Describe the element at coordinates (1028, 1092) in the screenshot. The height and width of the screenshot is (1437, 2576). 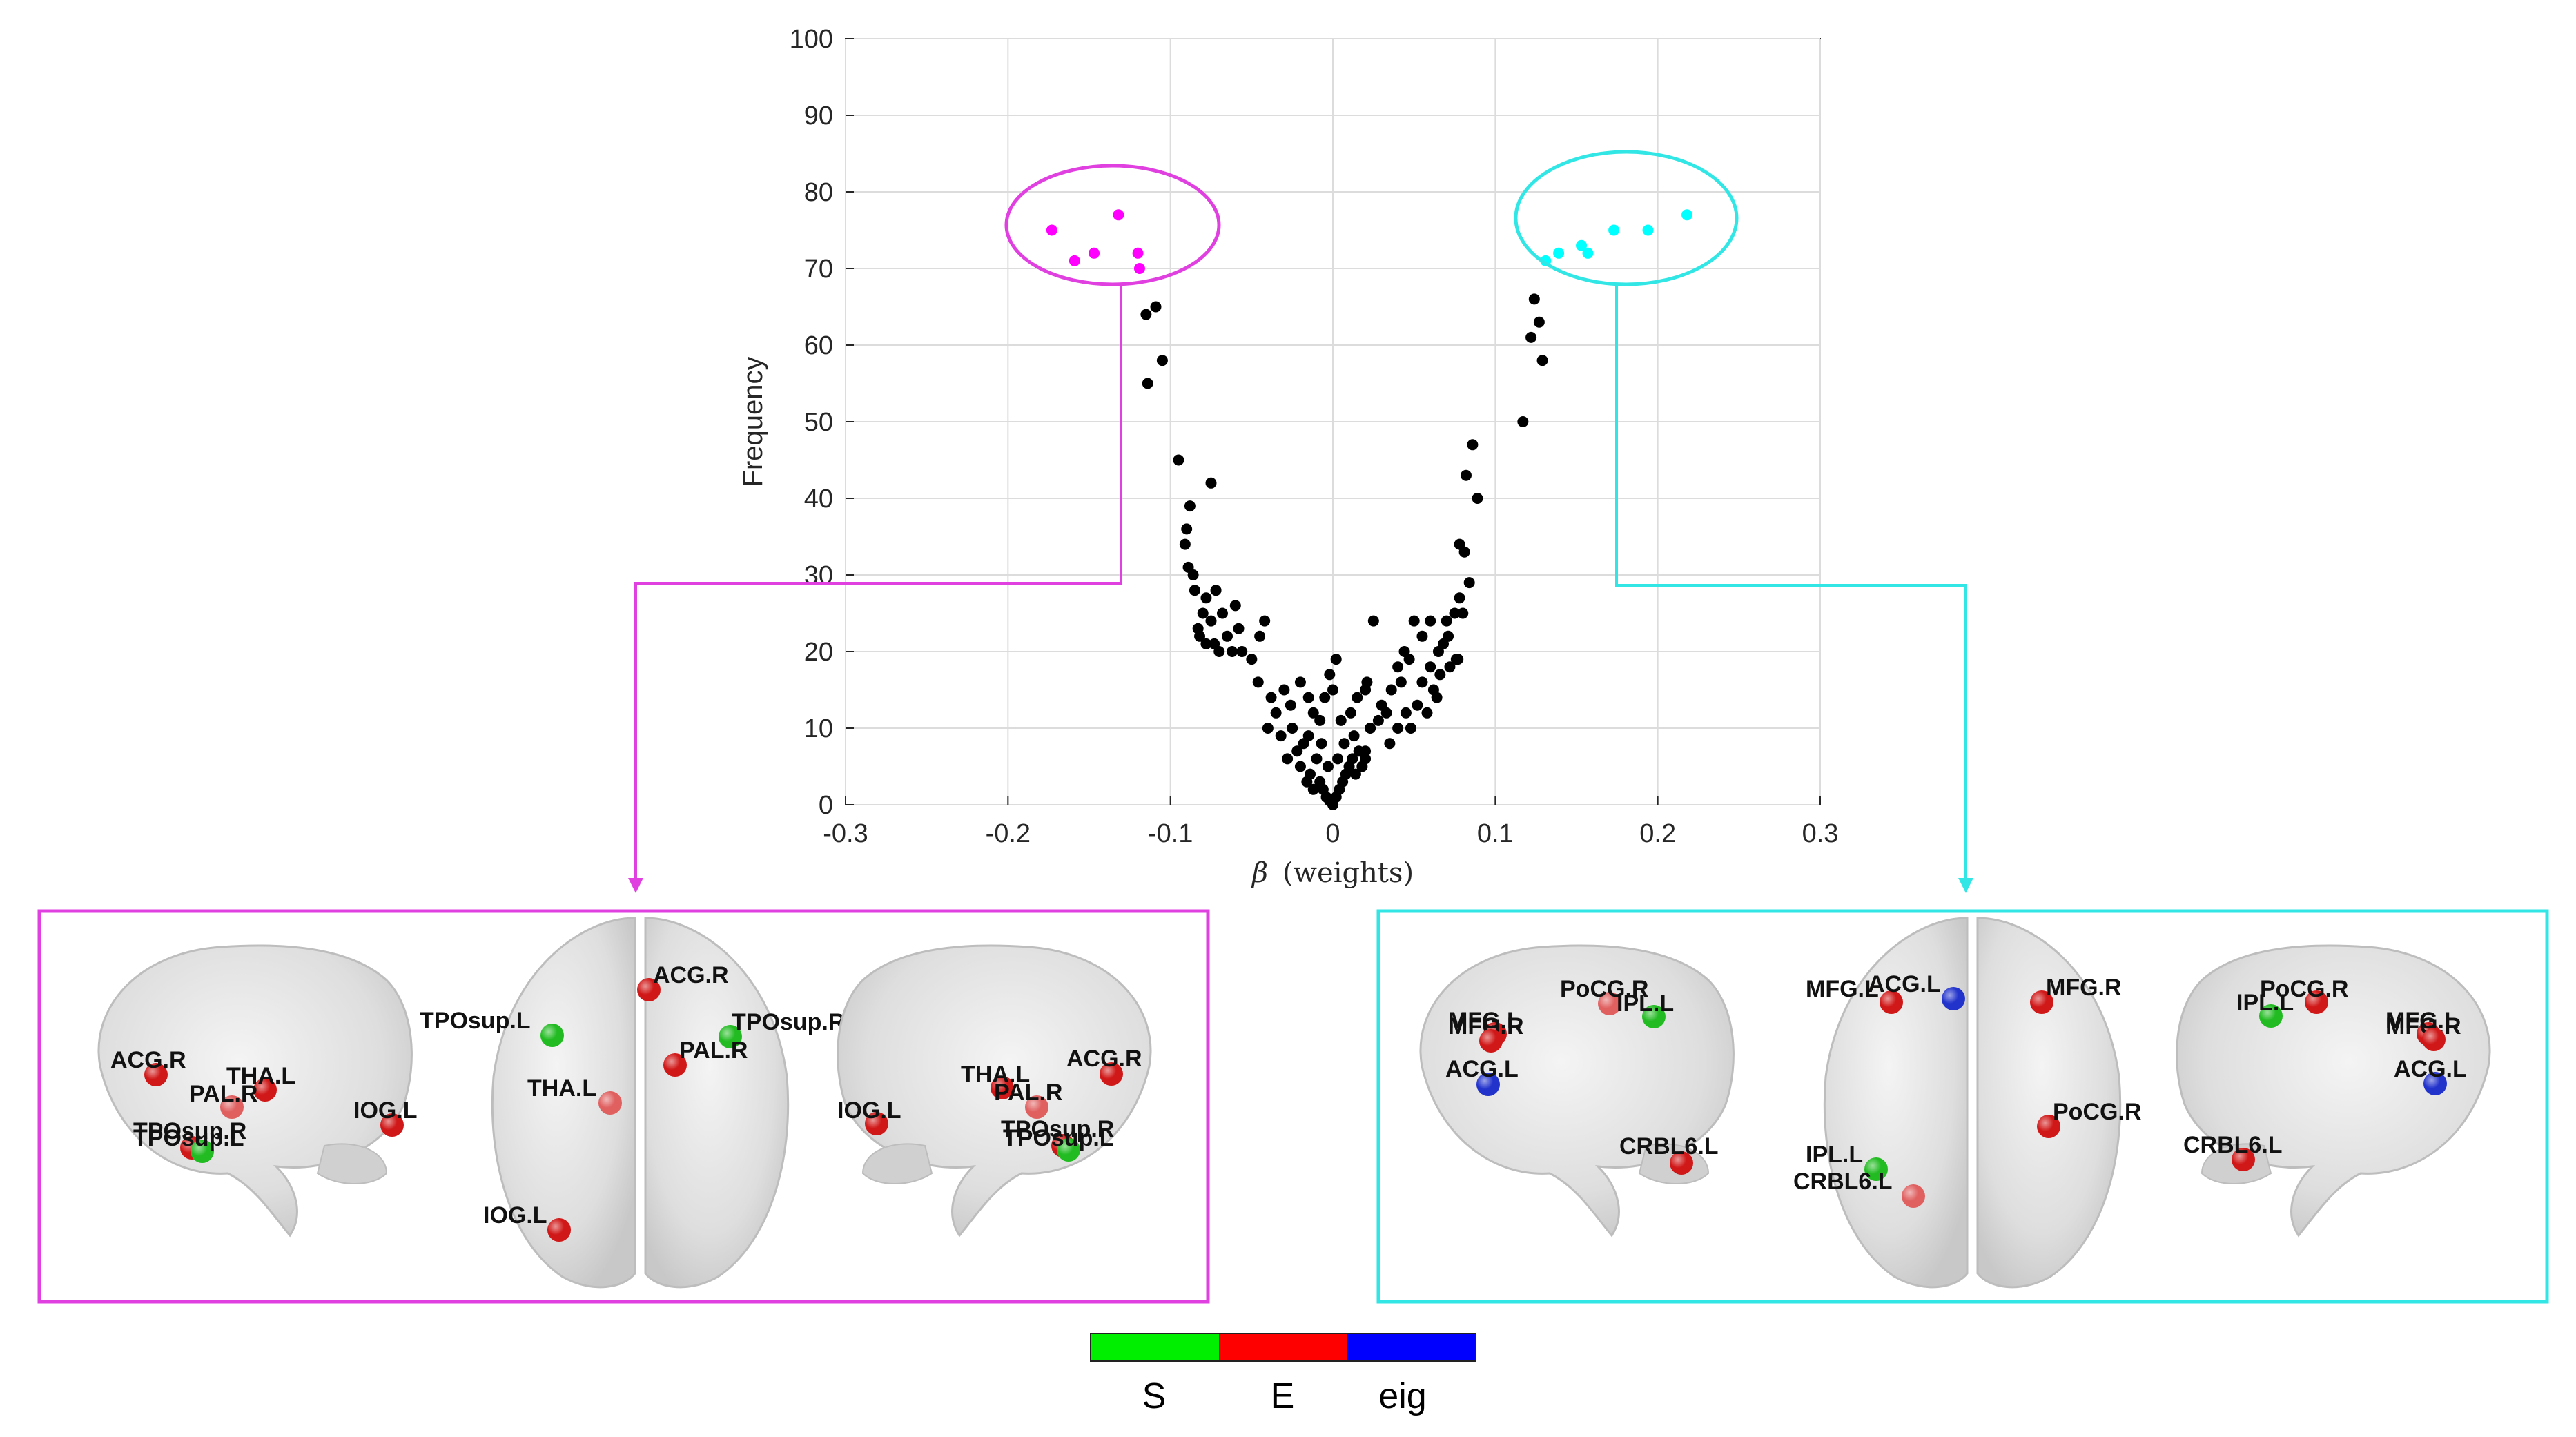
I see `svg-text: PAL.R` at that location.